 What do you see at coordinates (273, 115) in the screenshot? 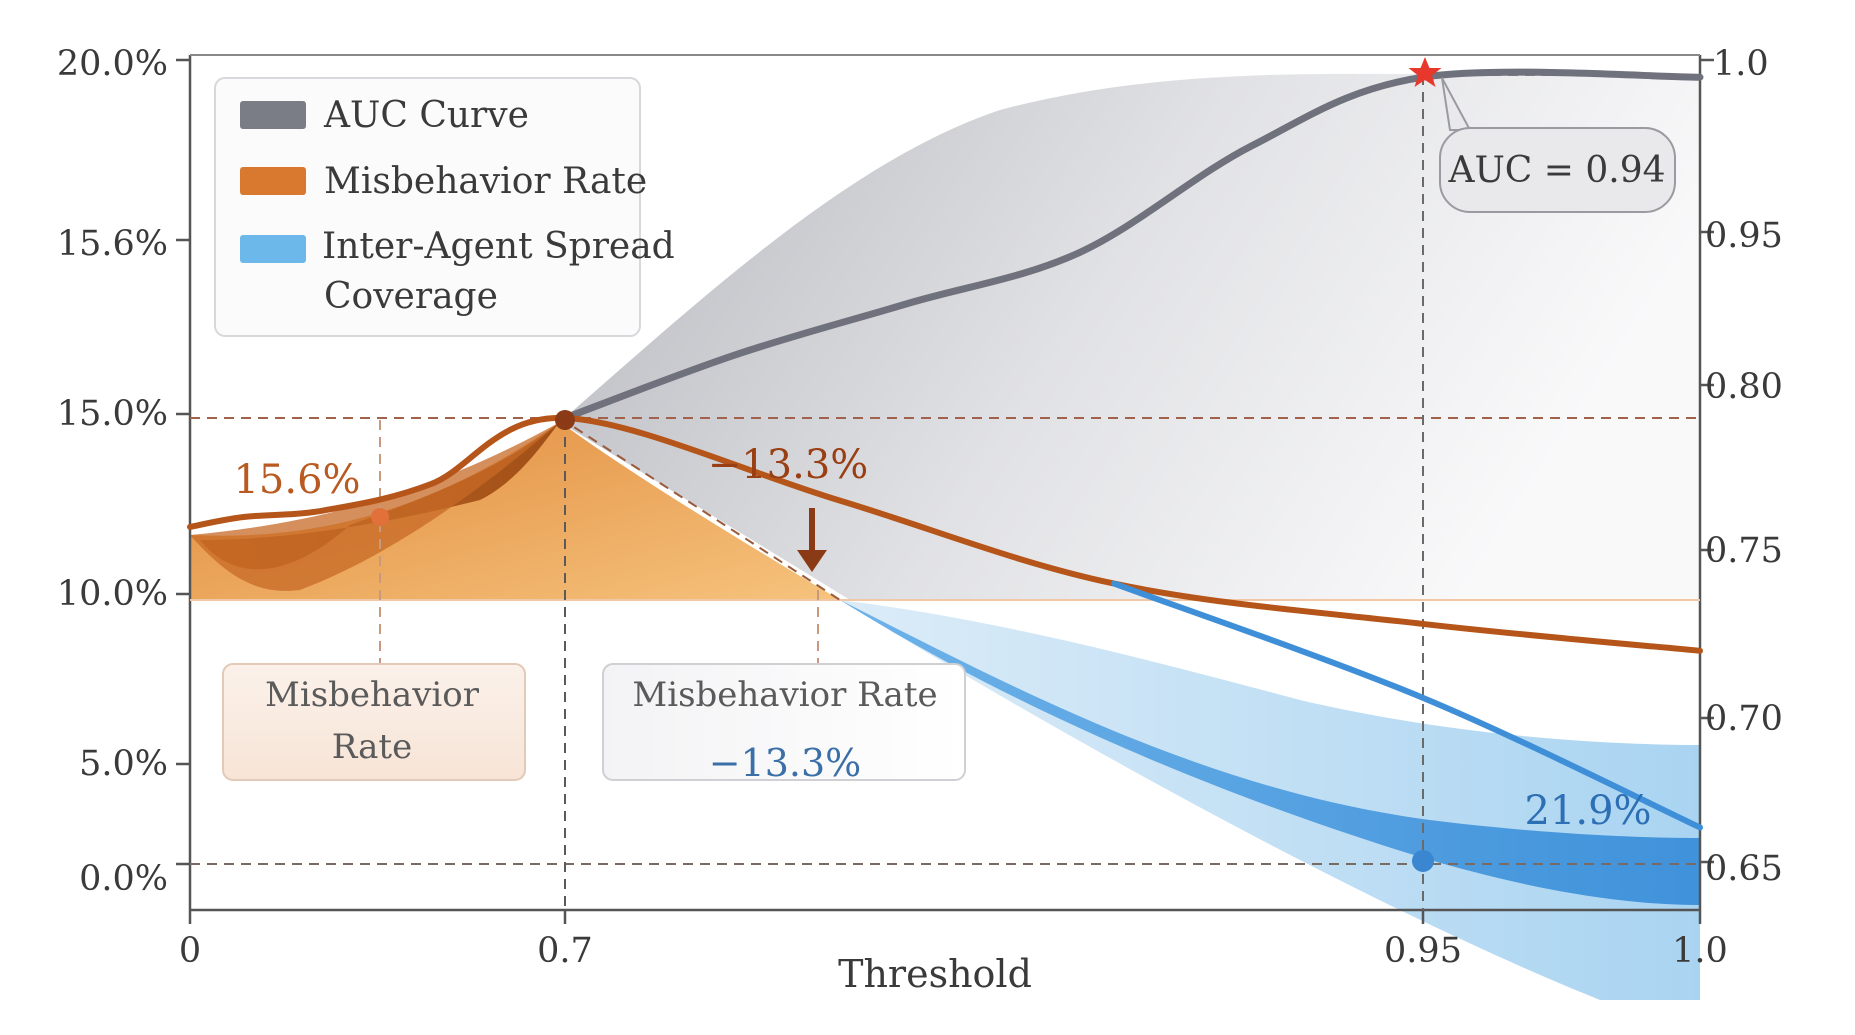
I see `legend-swatch-auc` at bounding box center [273, 115].